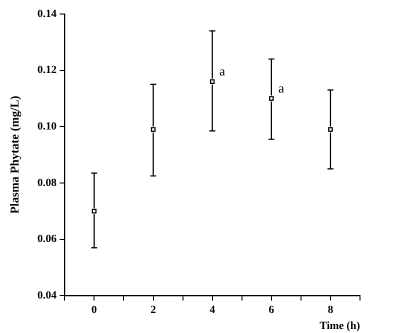 The image size is (415, 333). I want to click on x-tick-label: 0, so click(94, 310).